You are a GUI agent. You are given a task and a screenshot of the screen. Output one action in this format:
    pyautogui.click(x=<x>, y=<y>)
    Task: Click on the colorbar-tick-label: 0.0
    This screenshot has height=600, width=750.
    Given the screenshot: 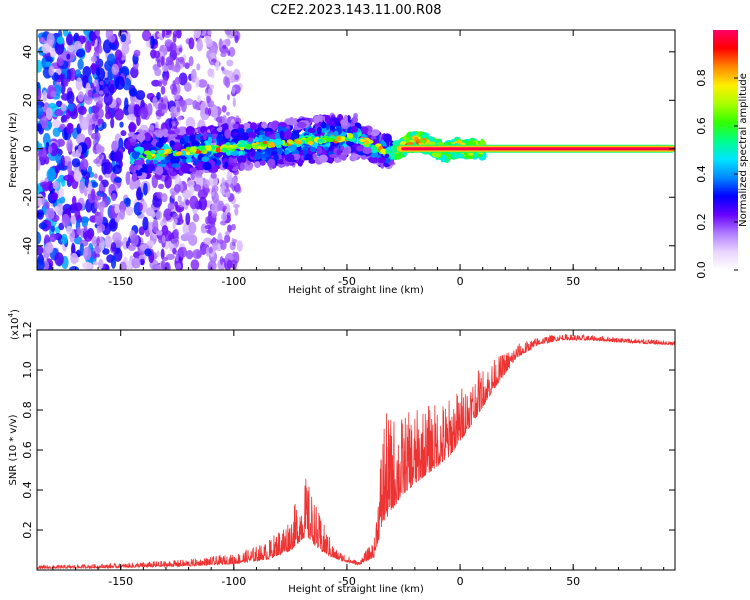 What is the action you would take?
    pyautogui.click(x=701, y=270)
    